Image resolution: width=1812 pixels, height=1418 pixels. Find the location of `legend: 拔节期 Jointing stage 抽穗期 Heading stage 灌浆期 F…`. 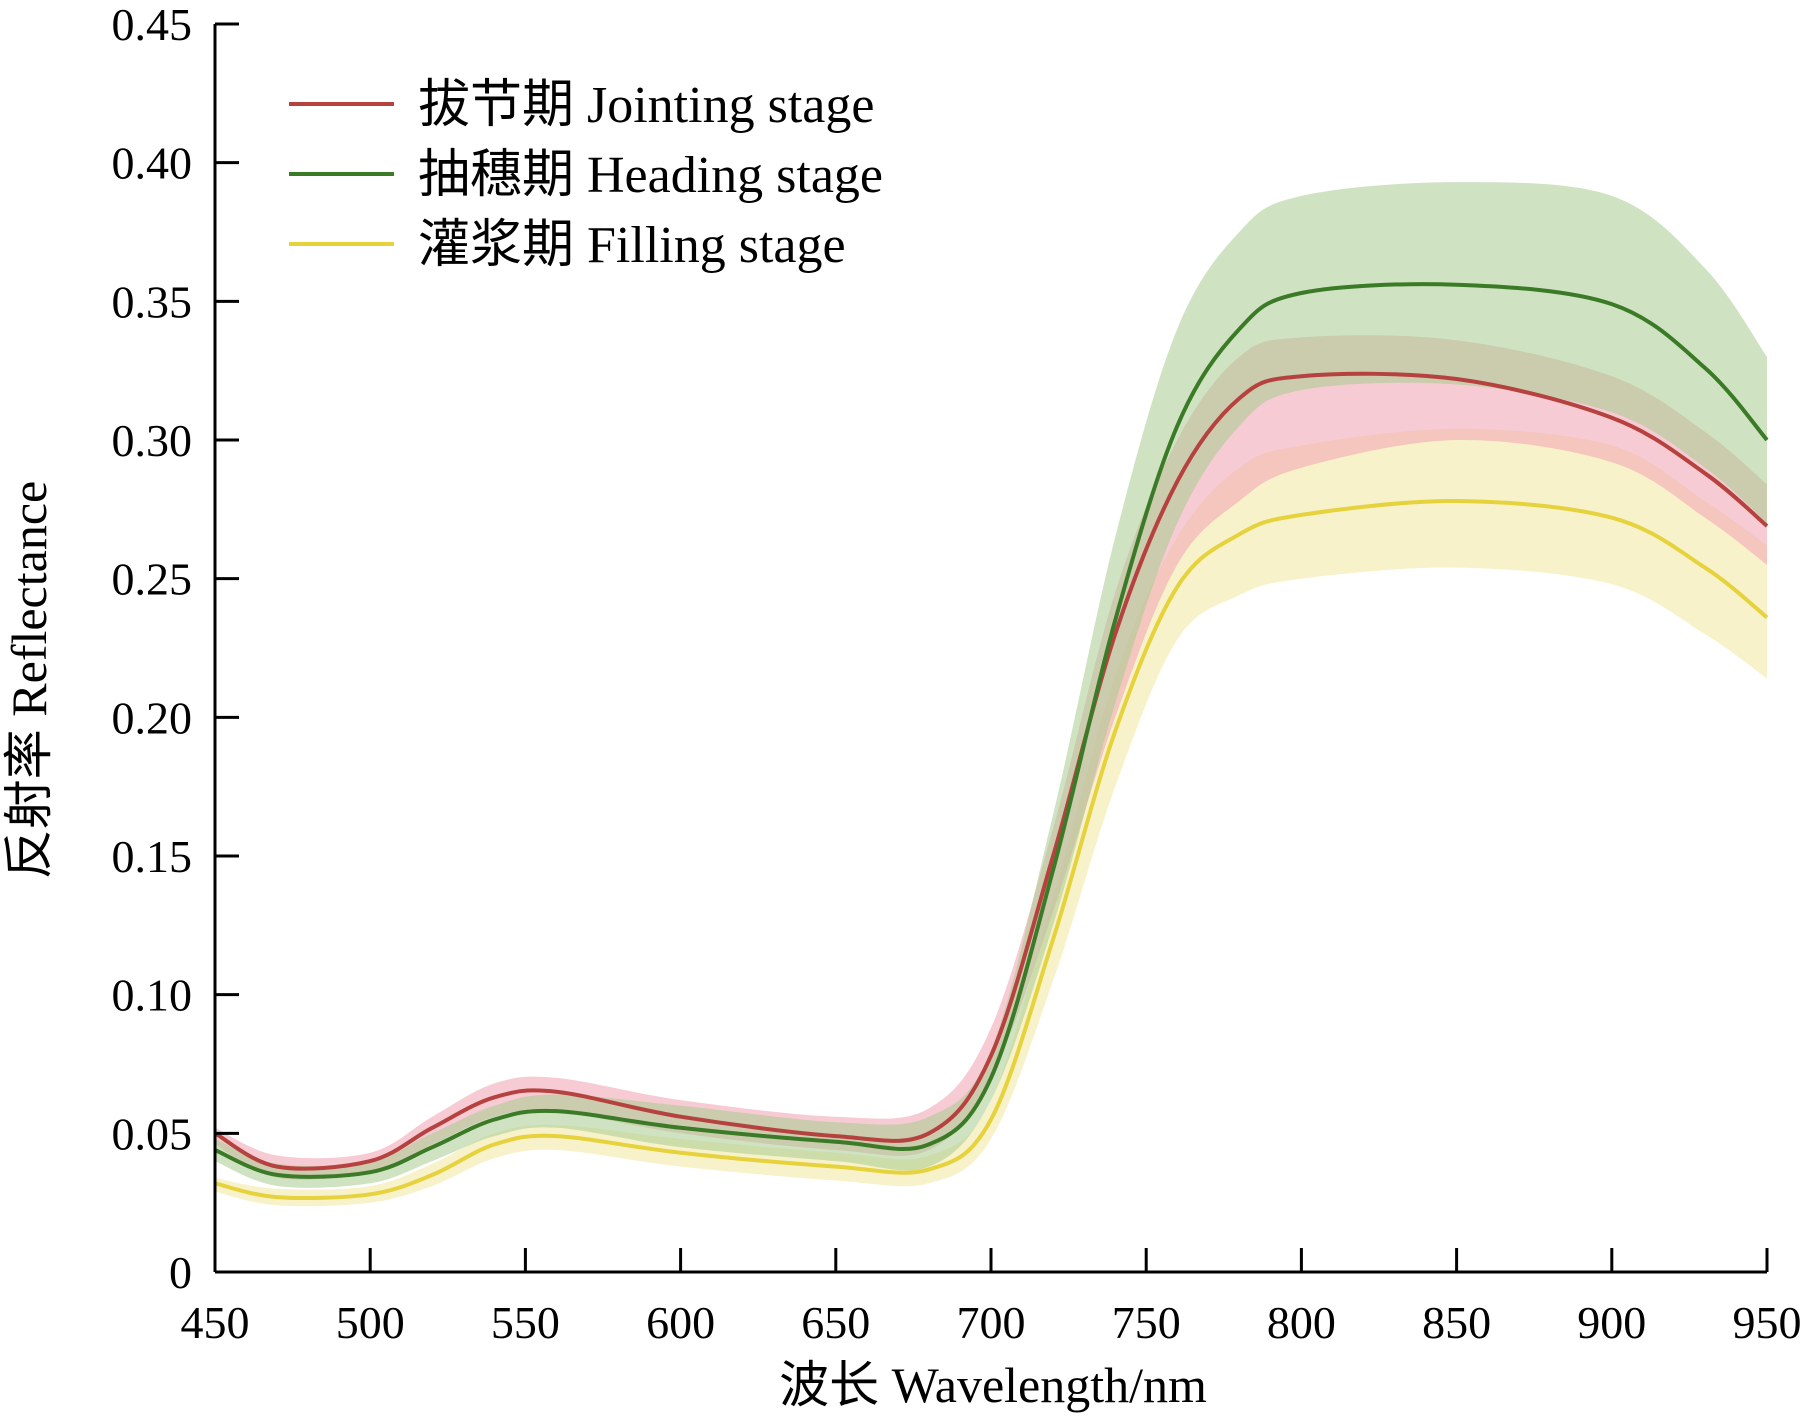

legend: 拔节期 Jointing stage 抽穗期 Heading stage 灌浆期 F… is located at coordinates (586, 175).